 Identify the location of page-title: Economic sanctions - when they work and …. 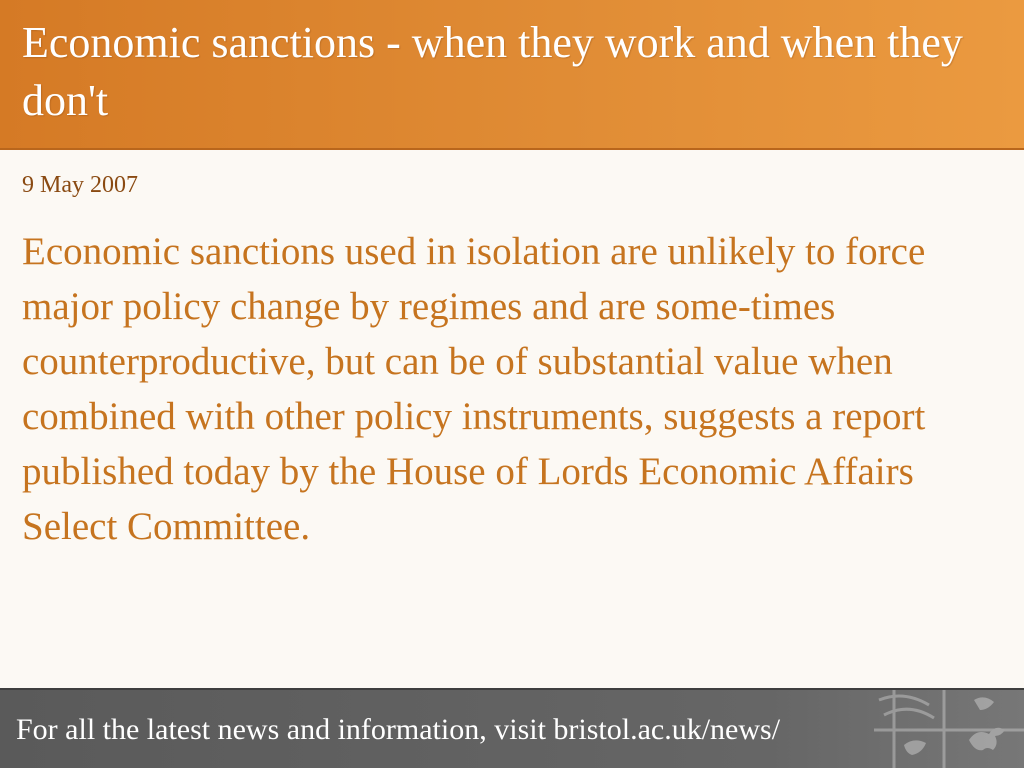
(492, 71).